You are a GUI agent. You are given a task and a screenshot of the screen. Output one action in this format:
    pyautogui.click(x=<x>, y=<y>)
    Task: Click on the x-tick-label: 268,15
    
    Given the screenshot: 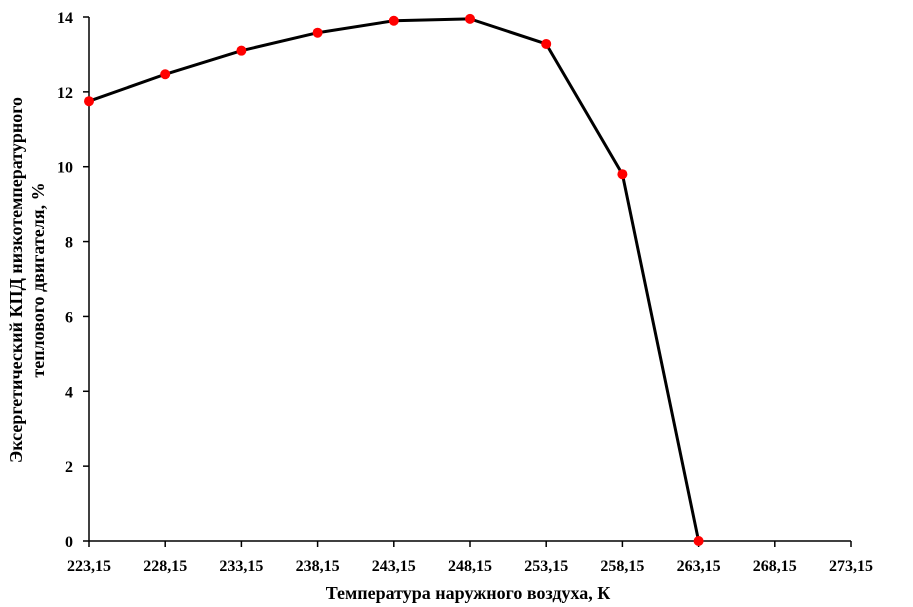 What is the action you would take?
    pyautogui.click(x=775, y=566)
    